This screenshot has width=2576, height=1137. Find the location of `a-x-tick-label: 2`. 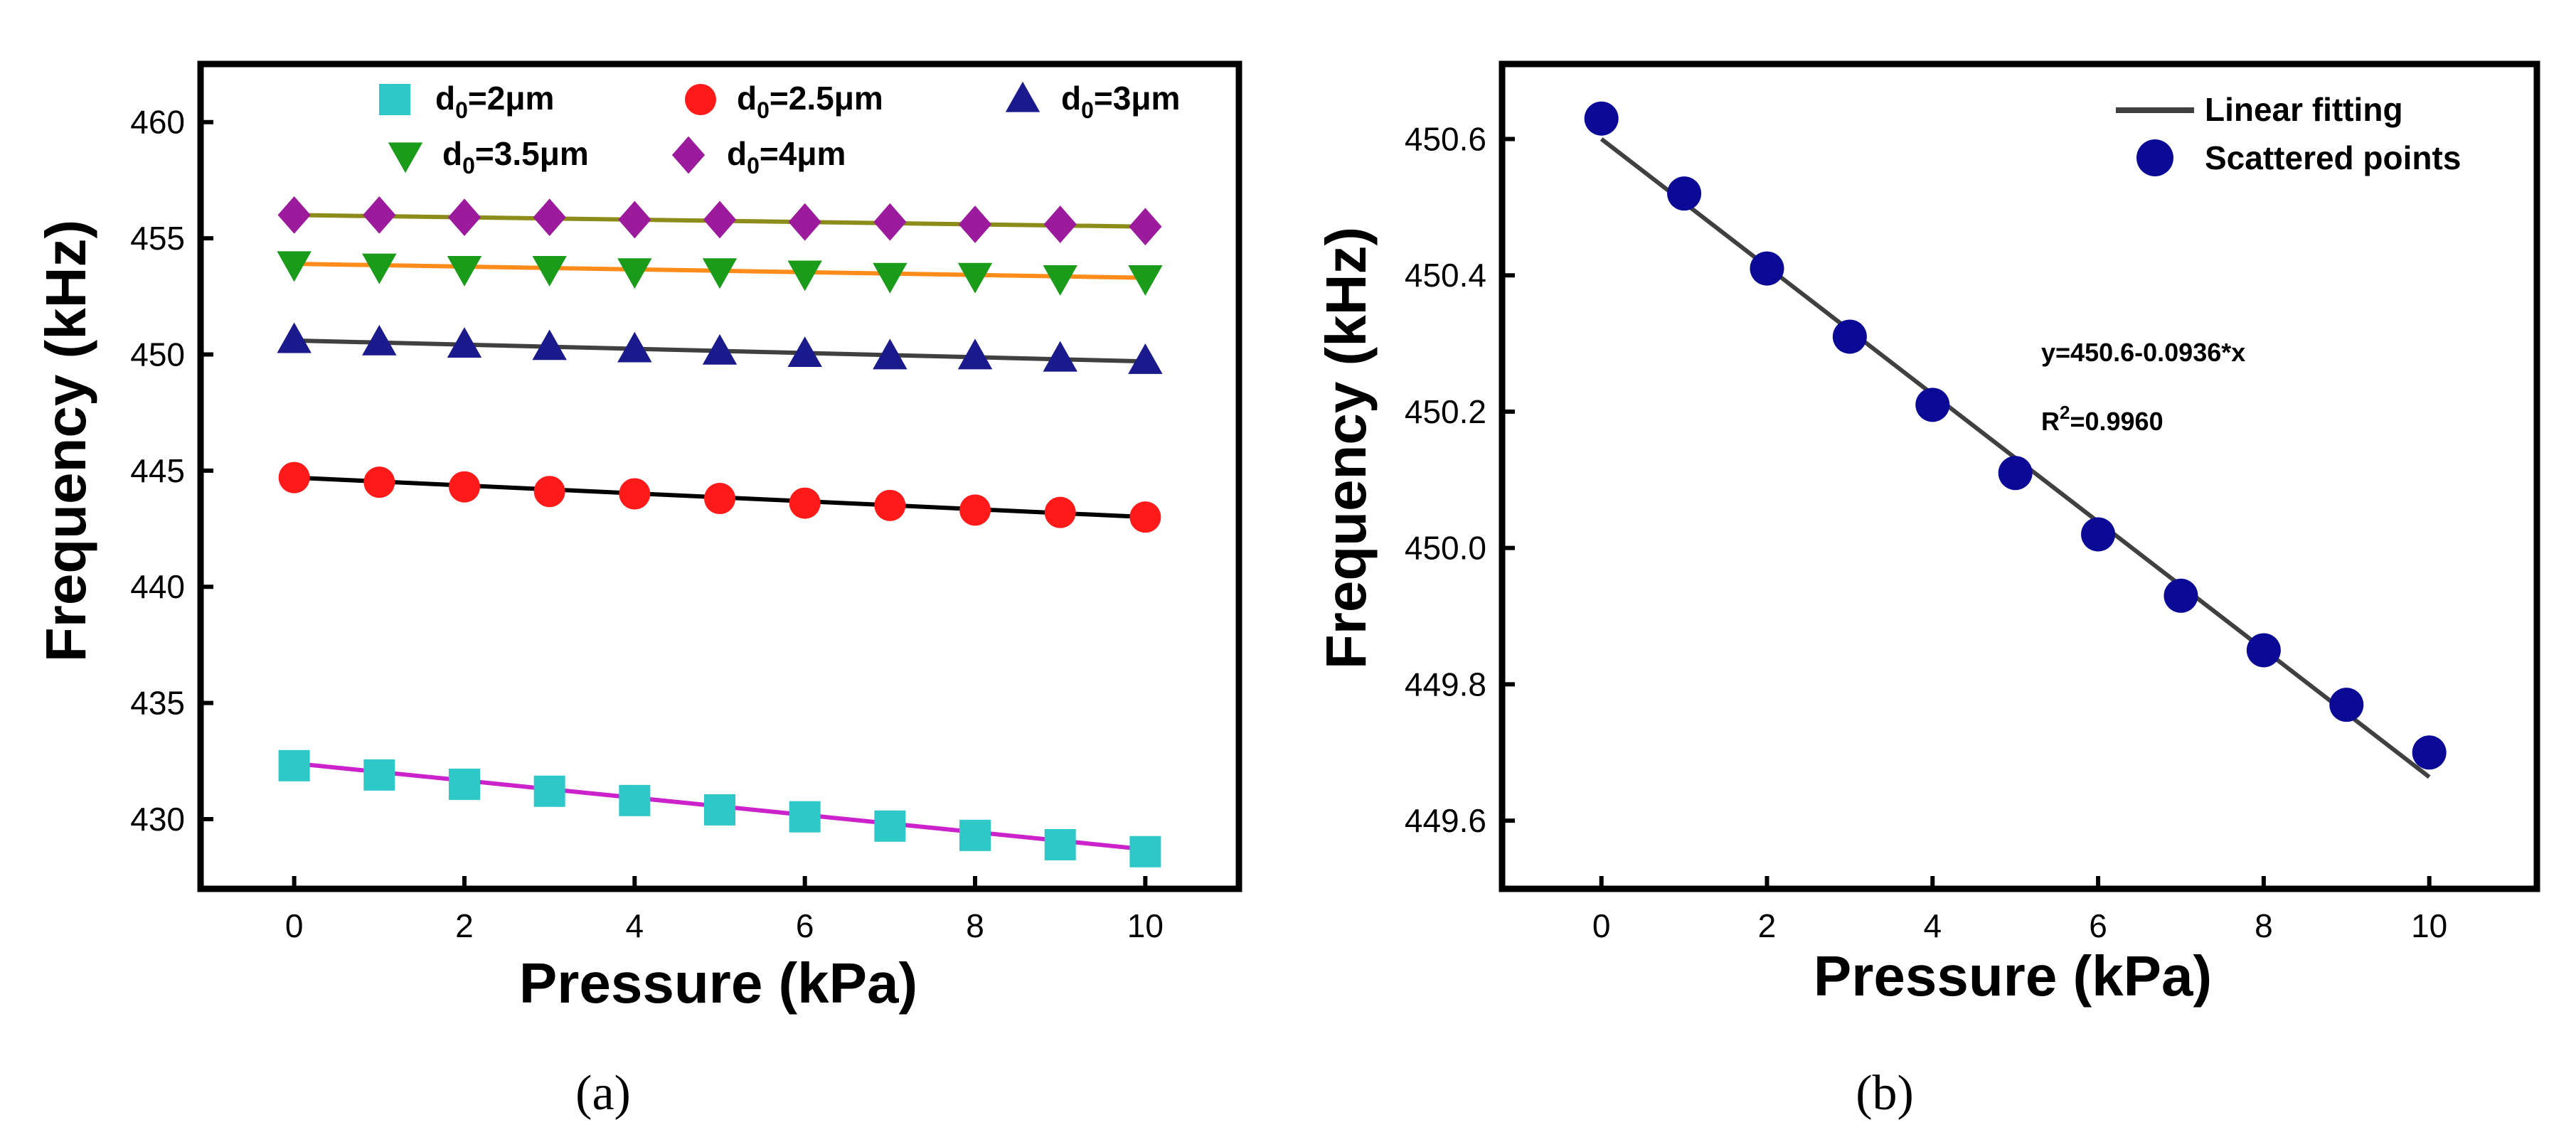

a-x-tick-label: 2 is located at coordinates (464, 925).